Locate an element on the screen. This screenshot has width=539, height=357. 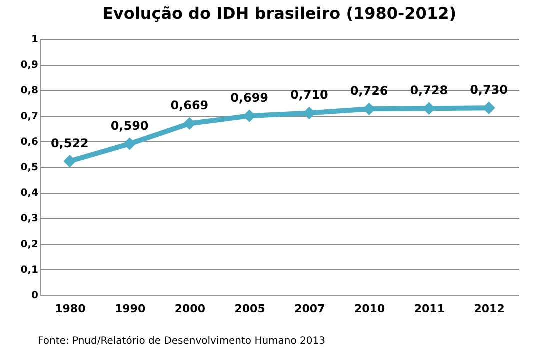
y-tick-label: 1 is located at coordinates (35, 40).